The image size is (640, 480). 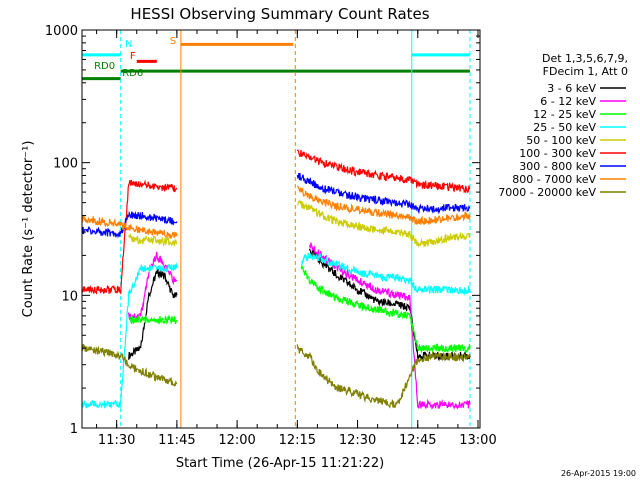 What do you see at coordinates (69, 296) in the screenshot?
I see `y-tick-label: 10` at bounding box center [69, 296].